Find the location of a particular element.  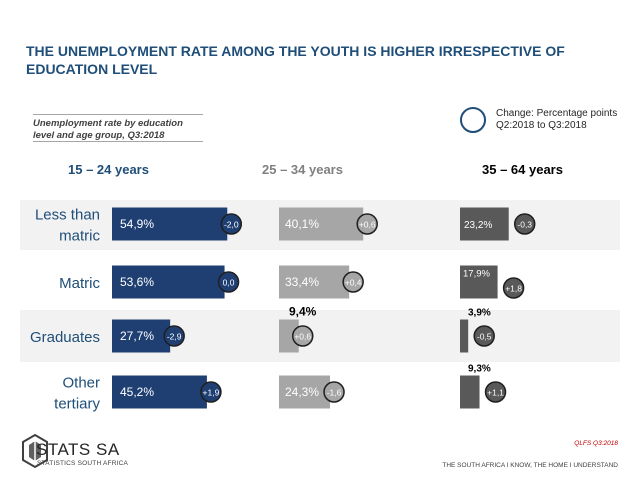

category-label: tertiary is located at coordinates (77, 404).